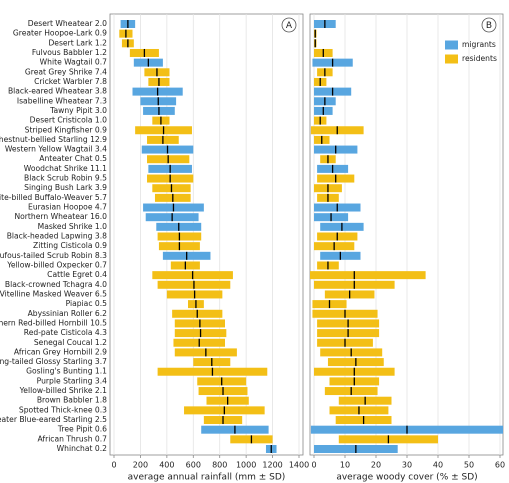  Describe the element at coordinates (73, 62) in the screenshot. I see `category-label: White Wagtail 0.7` at that location.